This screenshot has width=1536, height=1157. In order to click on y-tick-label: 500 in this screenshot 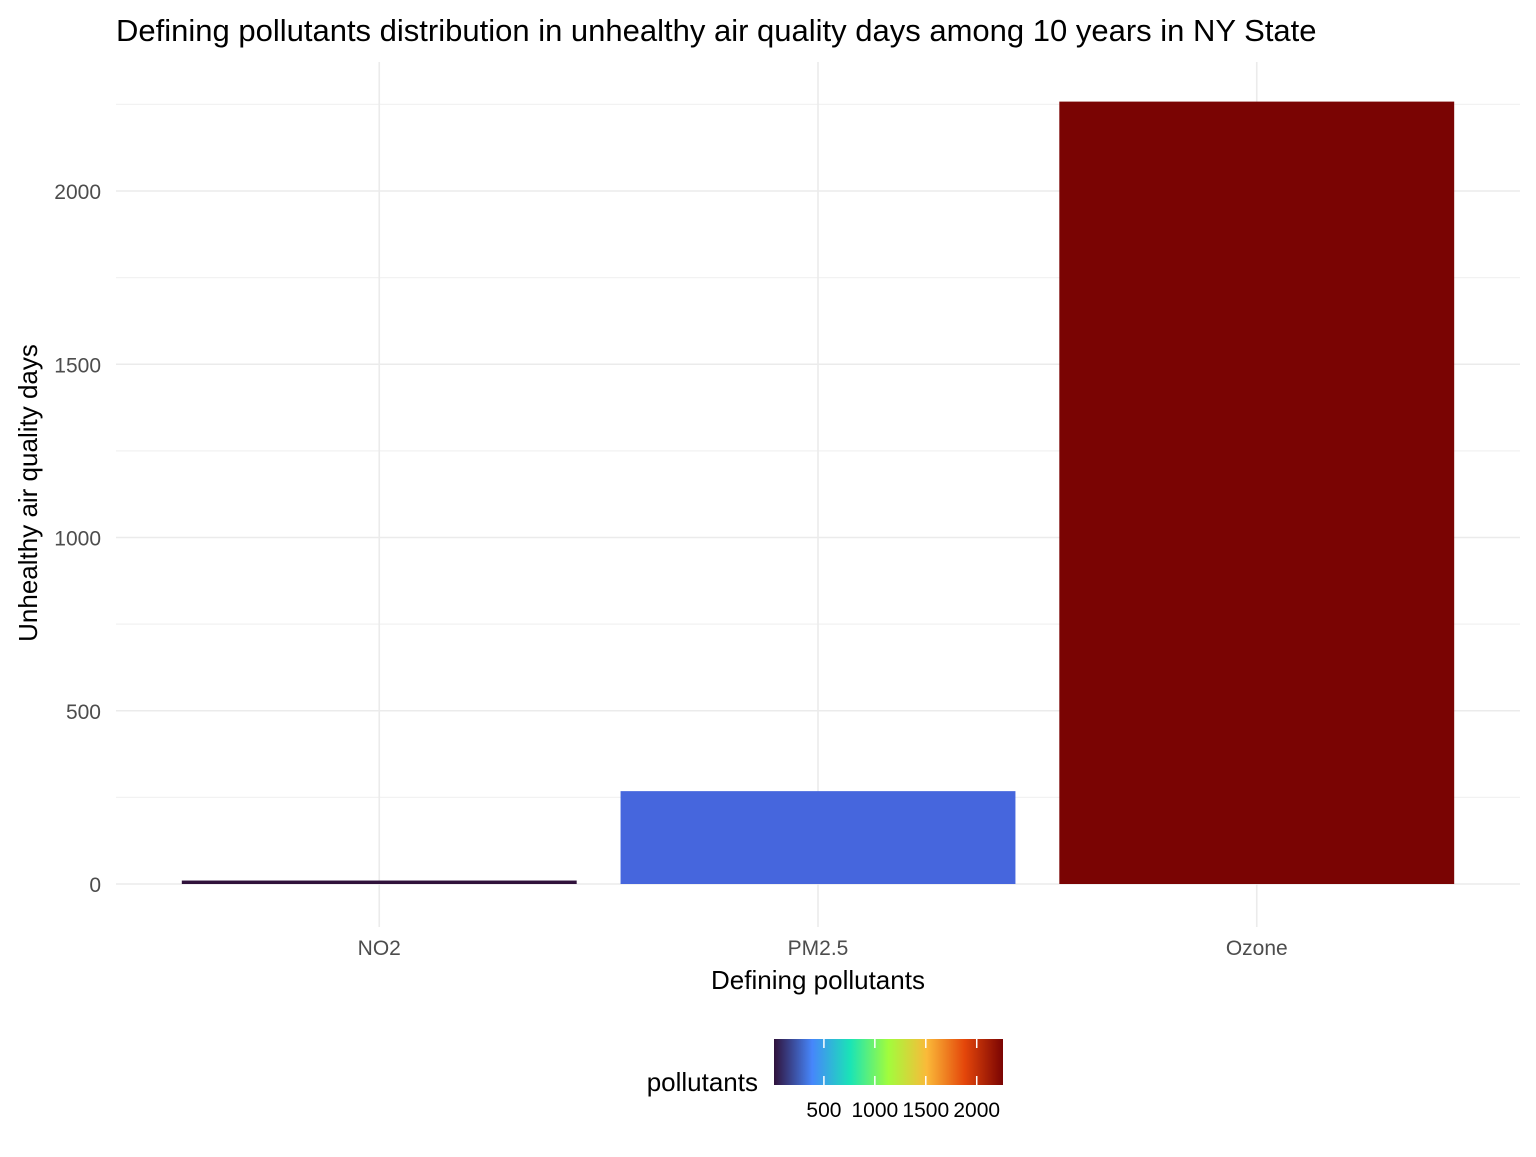, I will do `click(83, 712)`.